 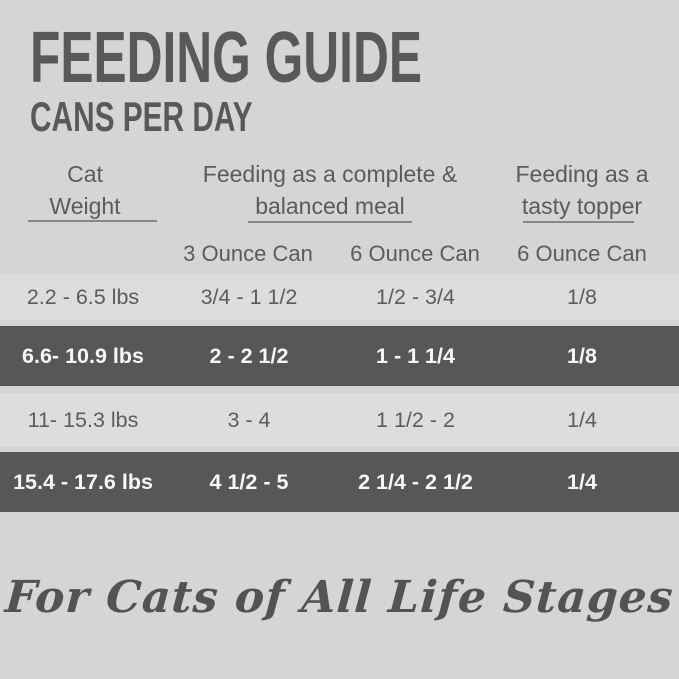 I want to click on column-header-line: tasty topper, so click(x=582, y=206).